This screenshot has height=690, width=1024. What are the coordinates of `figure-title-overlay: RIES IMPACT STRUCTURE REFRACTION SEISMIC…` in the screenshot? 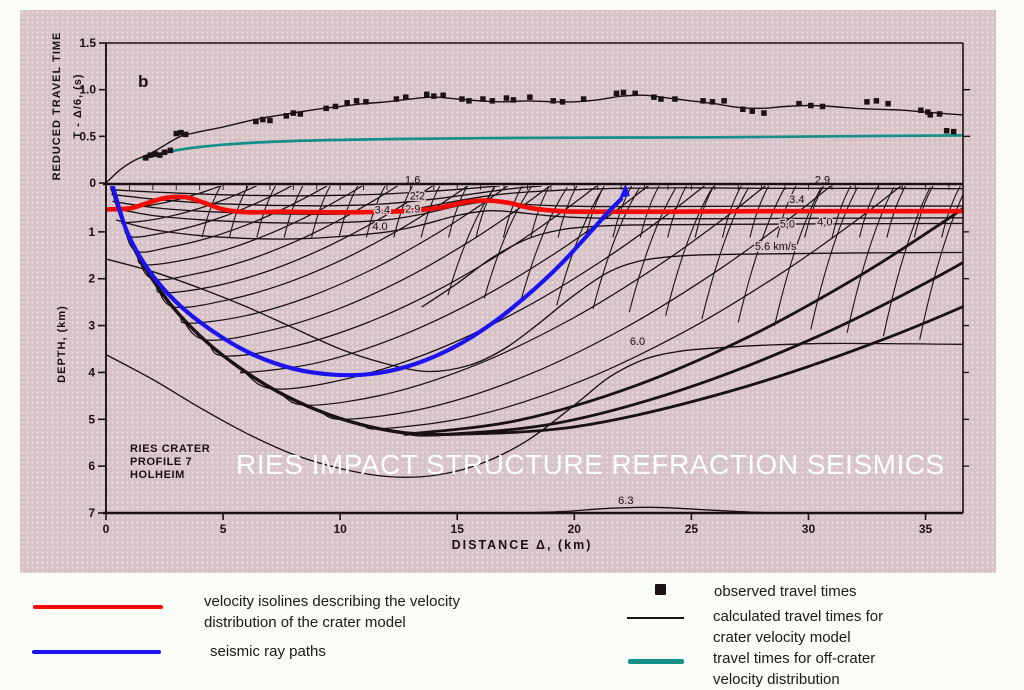 It's located at (590, 464).